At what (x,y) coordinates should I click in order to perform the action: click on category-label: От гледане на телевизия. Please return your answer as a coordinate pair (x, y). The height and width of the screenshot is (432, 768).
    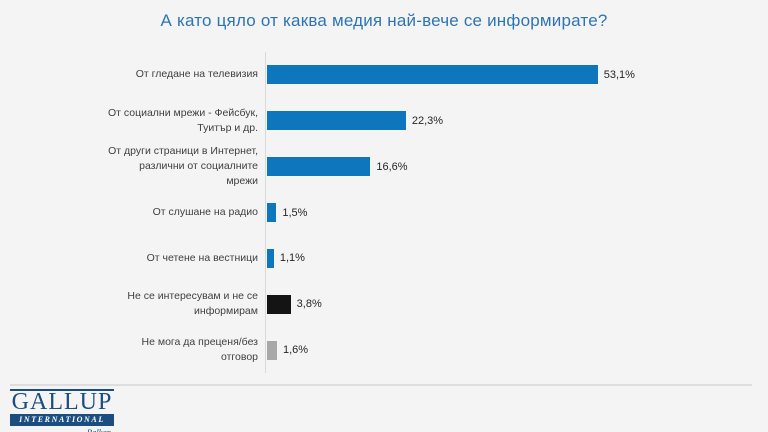
    Looking at the image, I should click on (196, 74).